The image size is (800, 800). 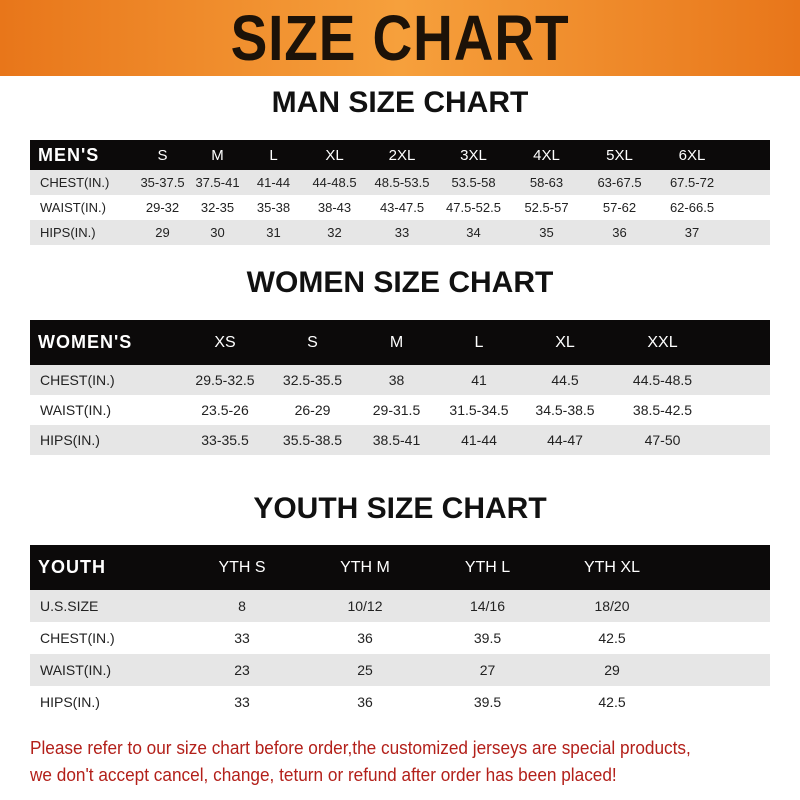 I want to click on table-cell: 48.5-53.5, so click(x=402, y=182).